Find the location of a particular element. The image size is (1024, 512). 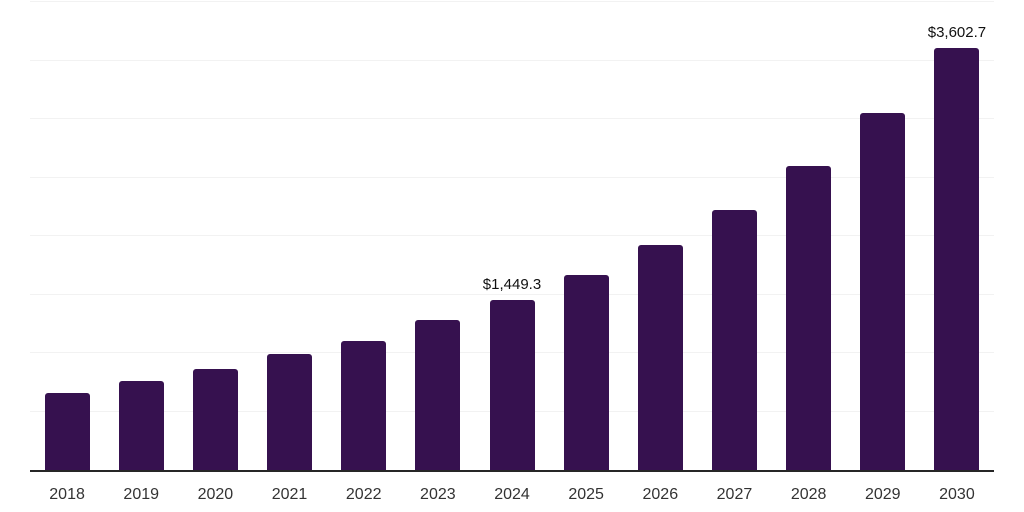

bar-2026 is located at coordinates (660, 357).